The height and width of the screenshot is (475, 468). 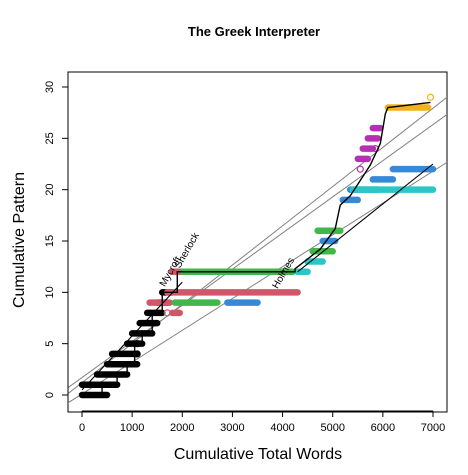 What do you see at coordinates (433, 428) in the screenshot?
I see `x-tick-label: 7000` at bounding box center [433, 428].